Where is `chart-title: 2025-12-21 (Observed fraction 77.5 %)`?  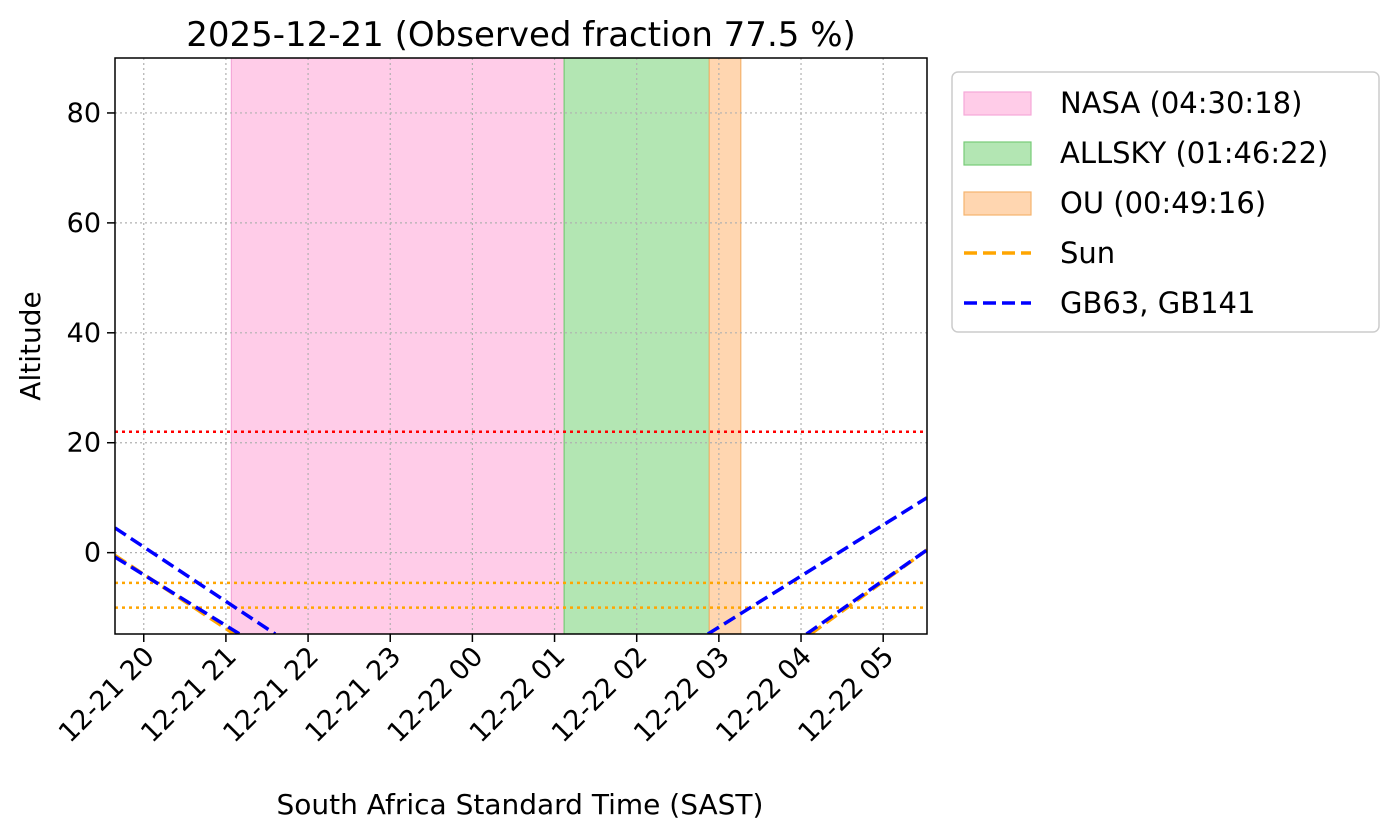 chart-title: 2025-12-21 (Observed fraction 77.5 %) is located at coordinates (521, 35).